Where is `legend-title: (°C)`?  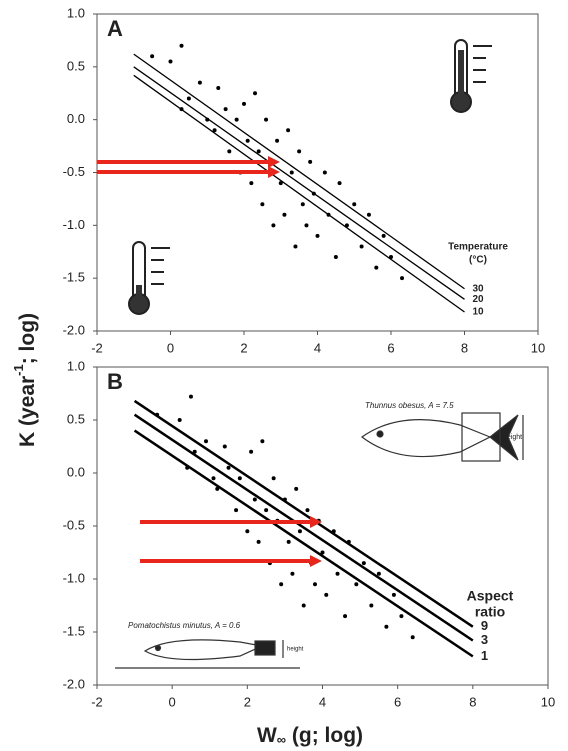 legend-title: (°C) is located at coordinates (478, 260).